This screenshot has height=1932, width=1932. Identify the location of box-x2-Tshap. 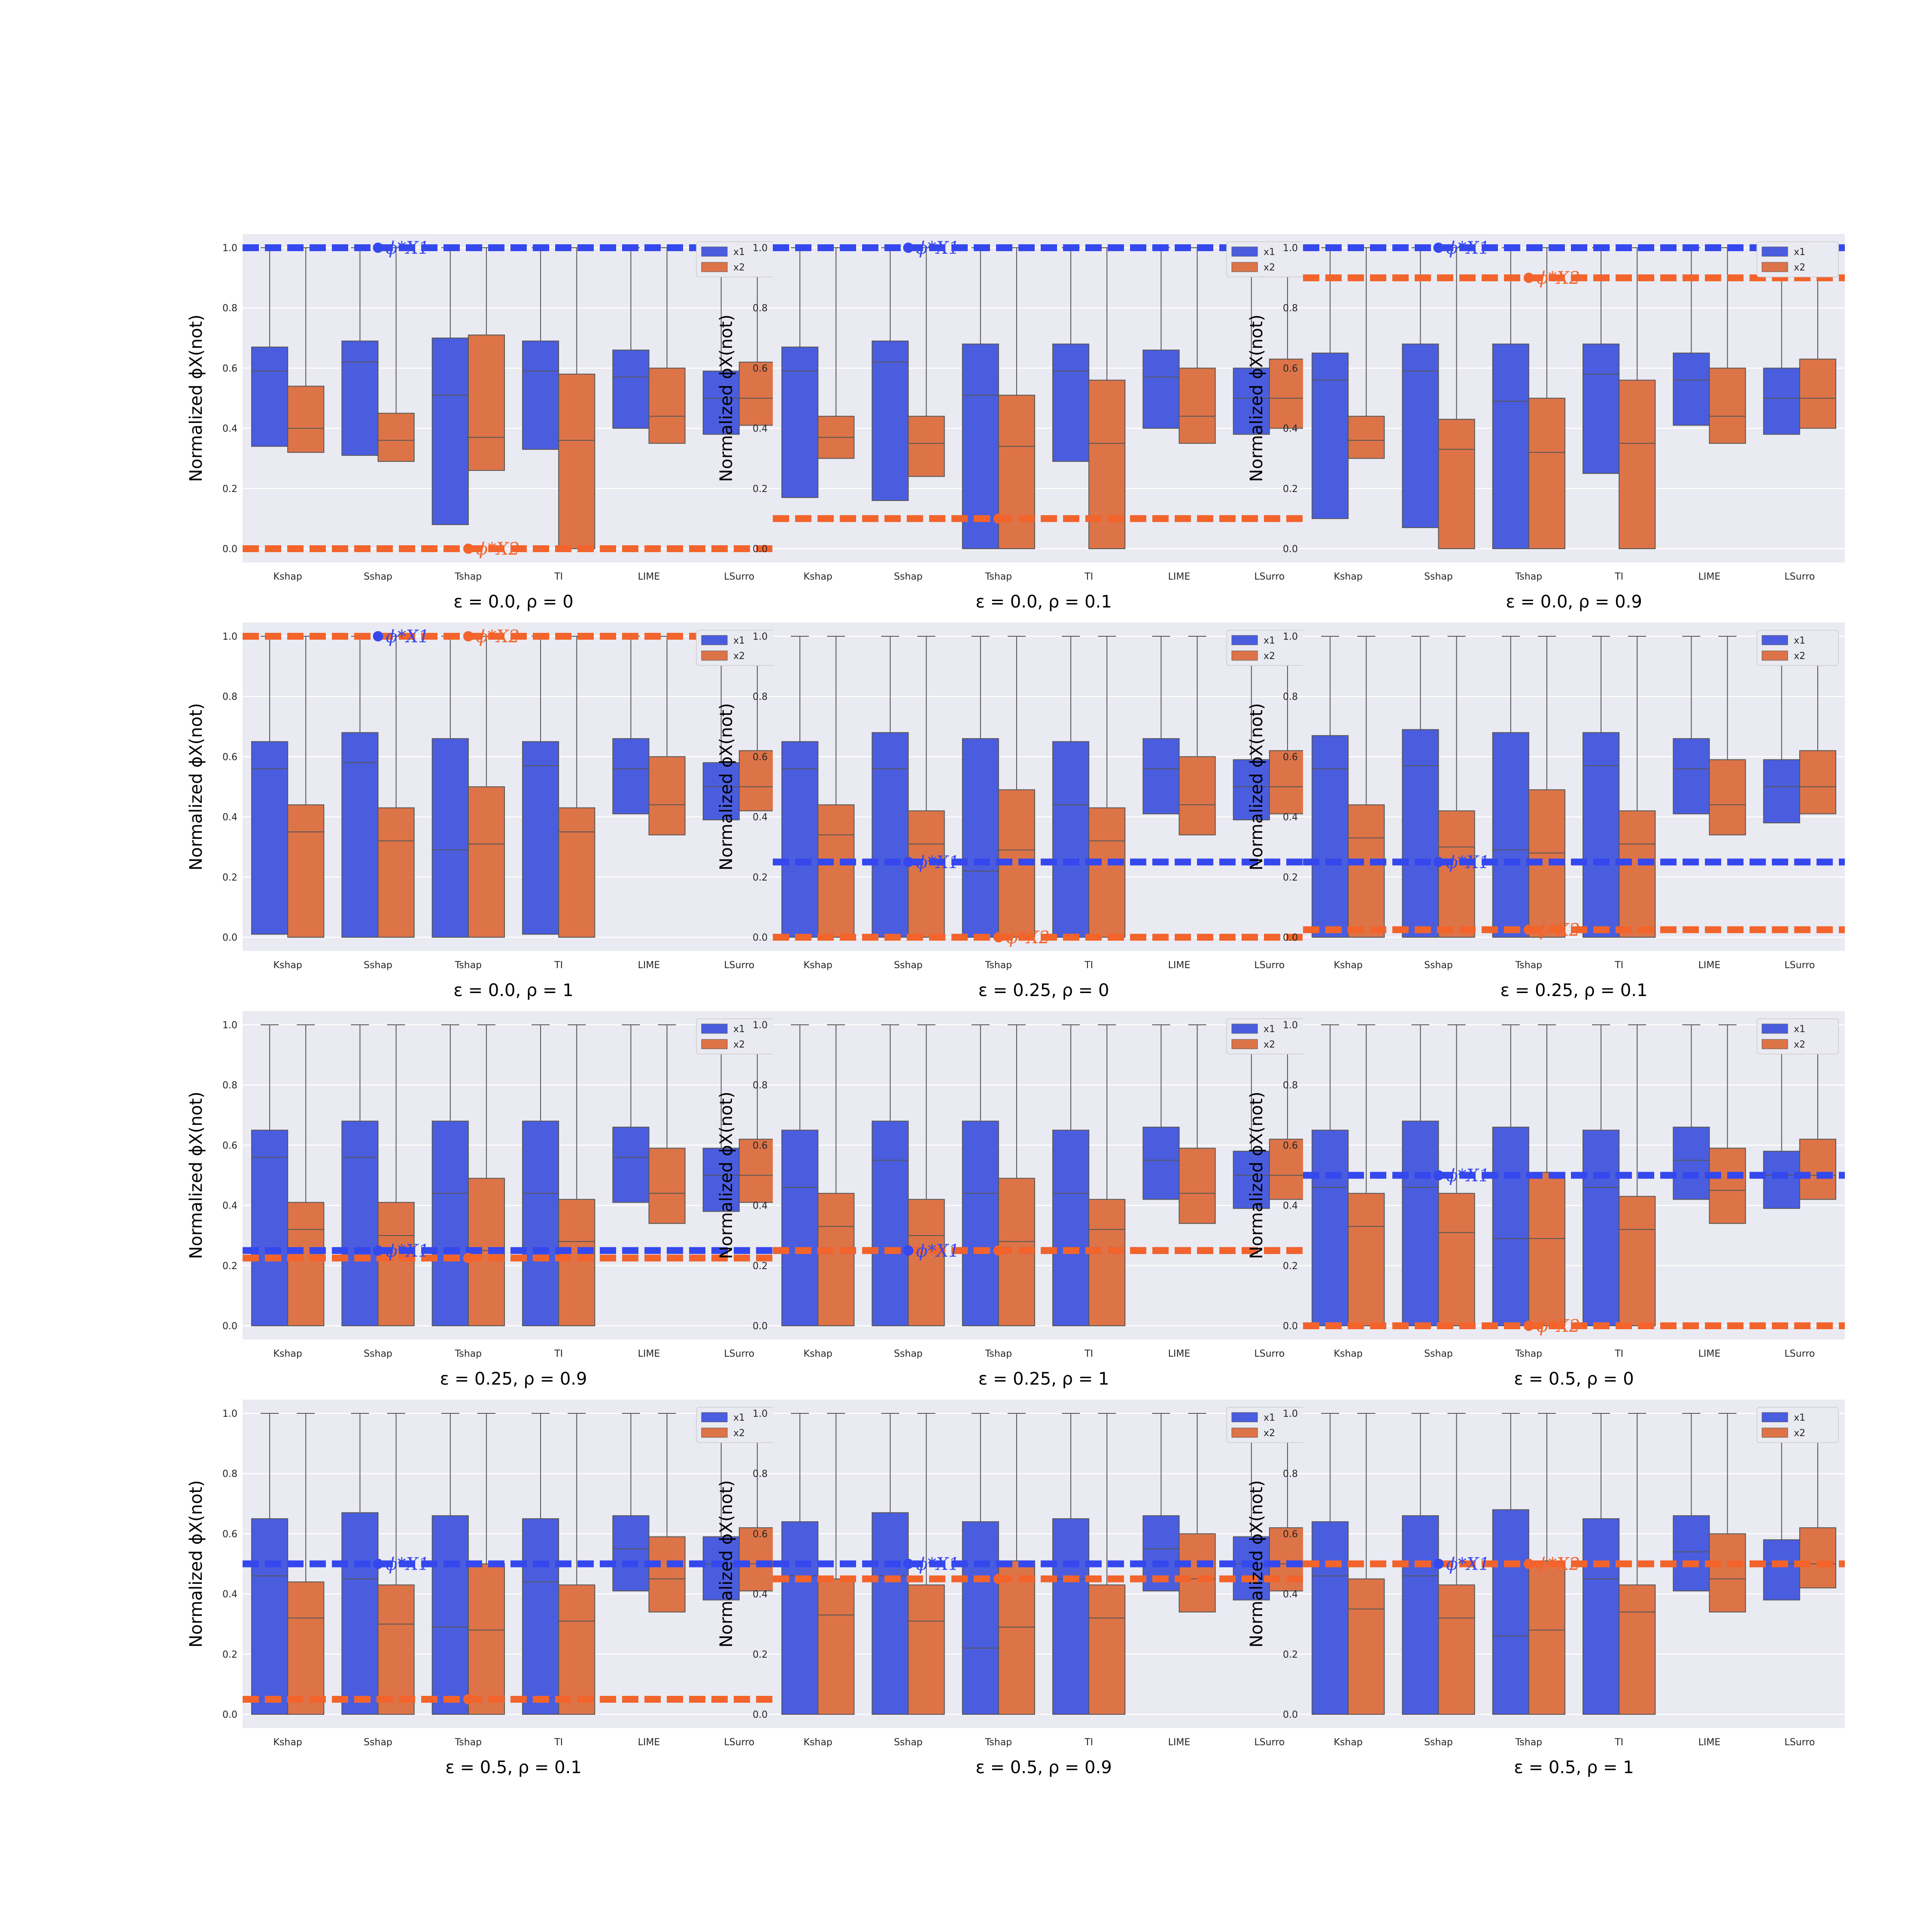
(1546, 1638).